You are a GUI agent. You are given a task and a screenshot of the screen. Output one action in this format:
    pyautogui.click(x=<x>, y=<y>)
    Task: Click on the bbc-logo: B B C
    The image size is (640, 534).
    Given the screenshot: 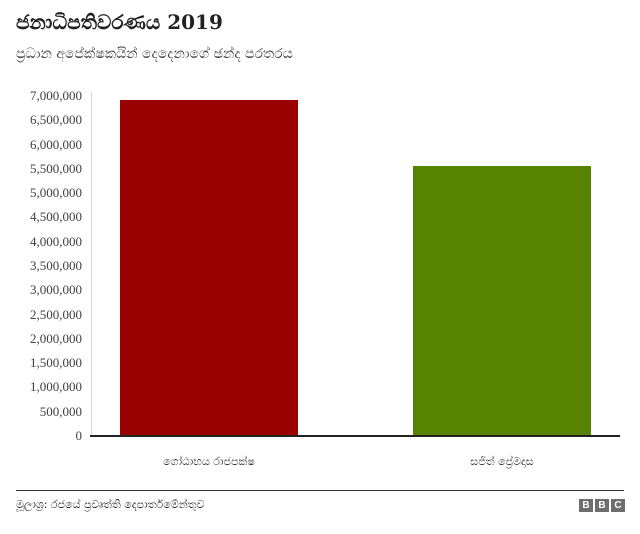 What is the action you would take?
    pyautogui.click(x=602, y=505)
    